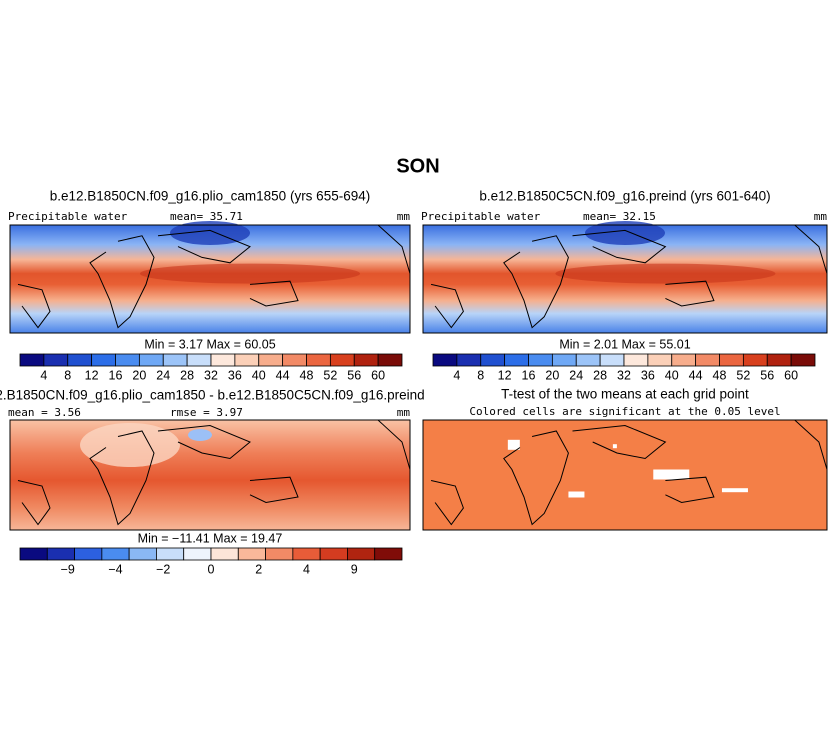 The height and width of the screenshot is (738, 837). What do you see at coordinates (624, 344) in the screenshot?
I see `stats: Min = 2.01 Max = 55.01` at bounding box center [624, 344].